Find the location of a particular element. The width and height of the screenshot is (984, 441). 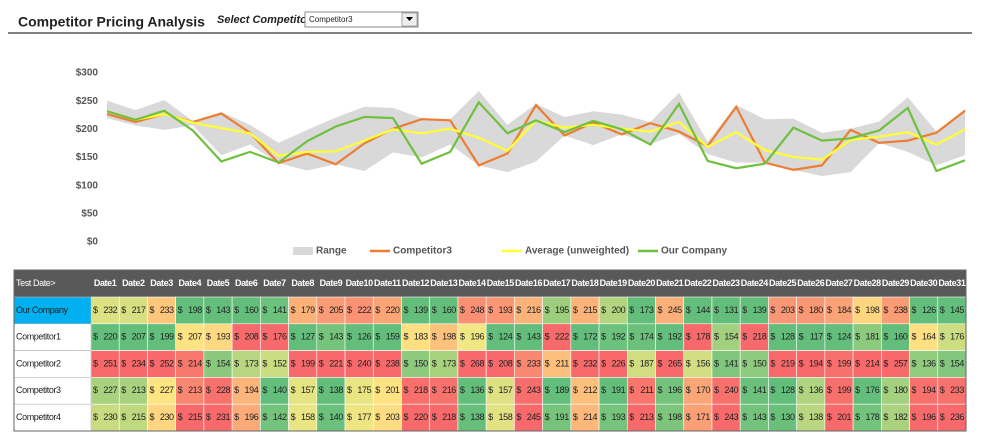

cell-value: 177 is located at coordinates (364, 417).